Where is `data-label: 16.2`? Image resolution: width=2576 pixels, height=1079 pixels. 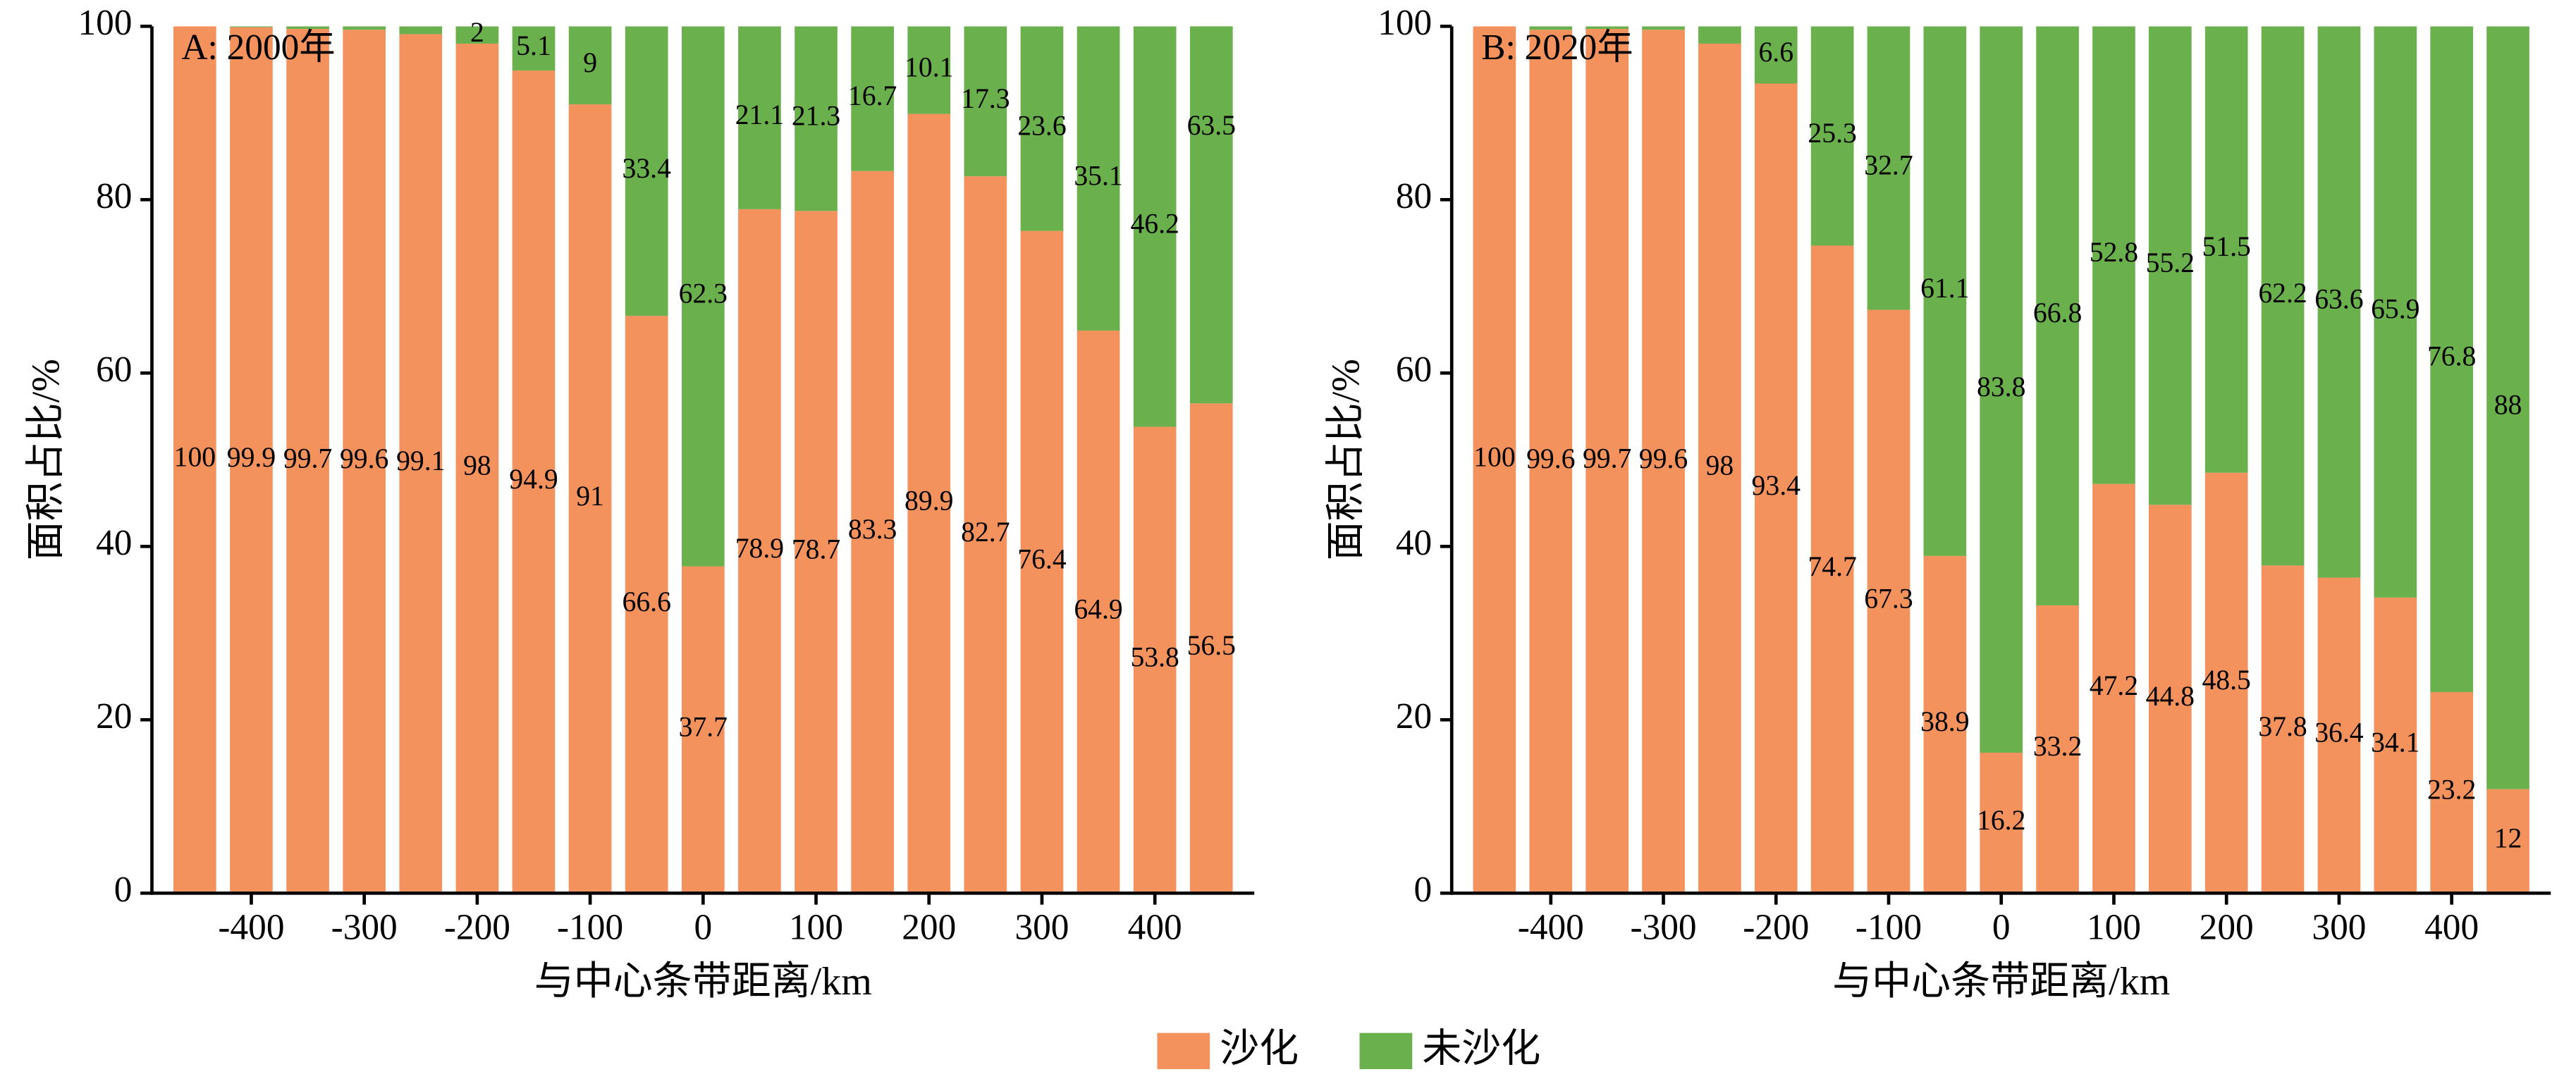
data-label: 16.2 is located at coordinates (2001, 820).